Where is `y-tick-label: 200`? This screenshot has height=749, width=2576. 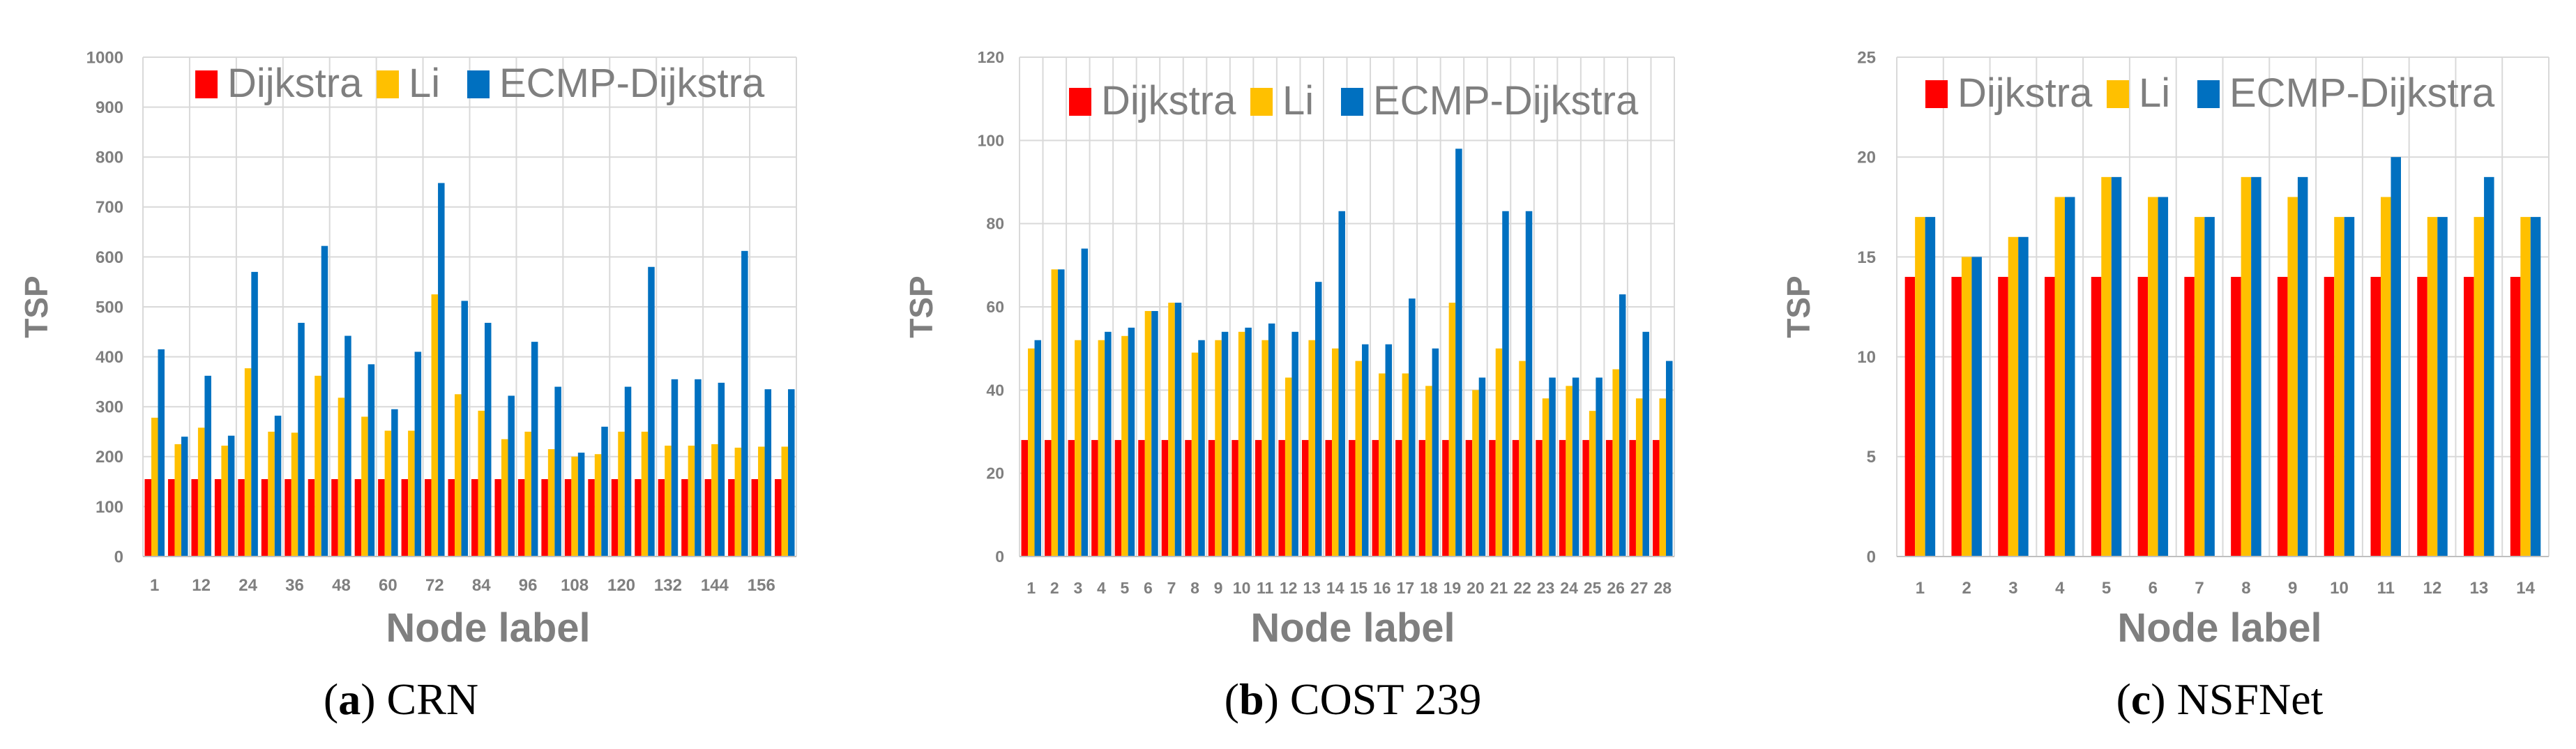
y-tick-label: 200 is located at coordinates (109, 458).